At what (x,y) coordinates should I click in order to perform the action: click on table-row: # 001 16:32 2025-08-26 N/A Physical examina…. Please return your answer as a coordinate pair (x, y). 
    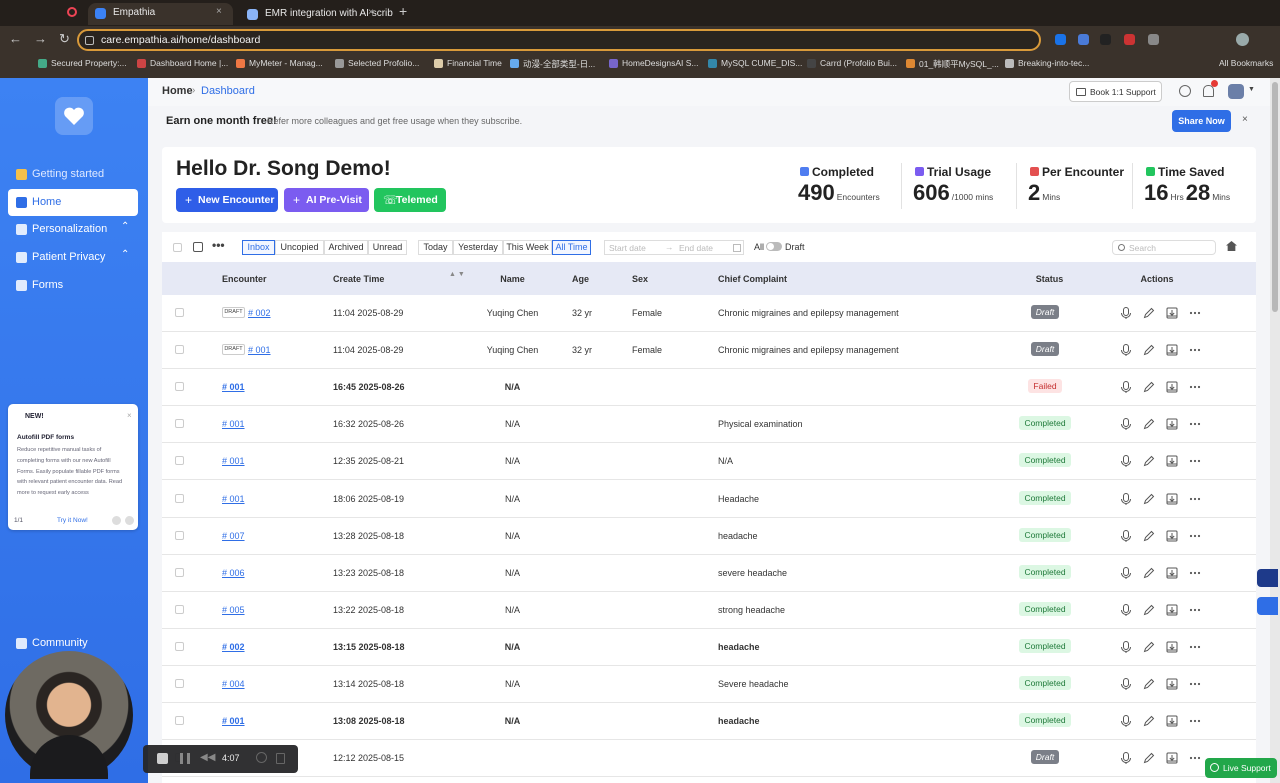
    Looking at the image, I should click on (709, 425).